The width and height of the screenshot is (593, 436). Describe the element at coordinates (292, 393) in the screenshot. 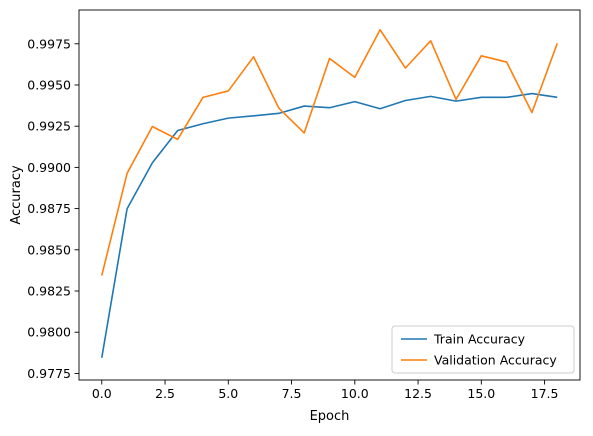

I see `x-tick-label: 7.5` at that location.